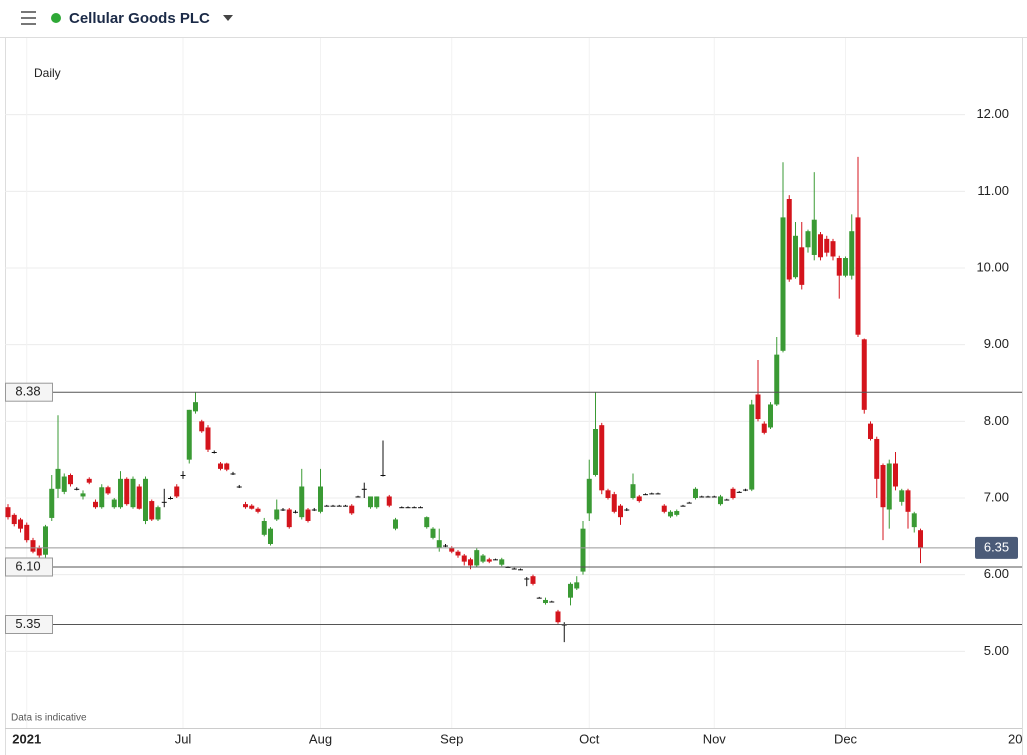 This screenshot has width=1027, height=755. What do you see at coordinates (589, 738) in the screenshot?
I see `x-tick-label: Oct` at bounding box center [589, 738].